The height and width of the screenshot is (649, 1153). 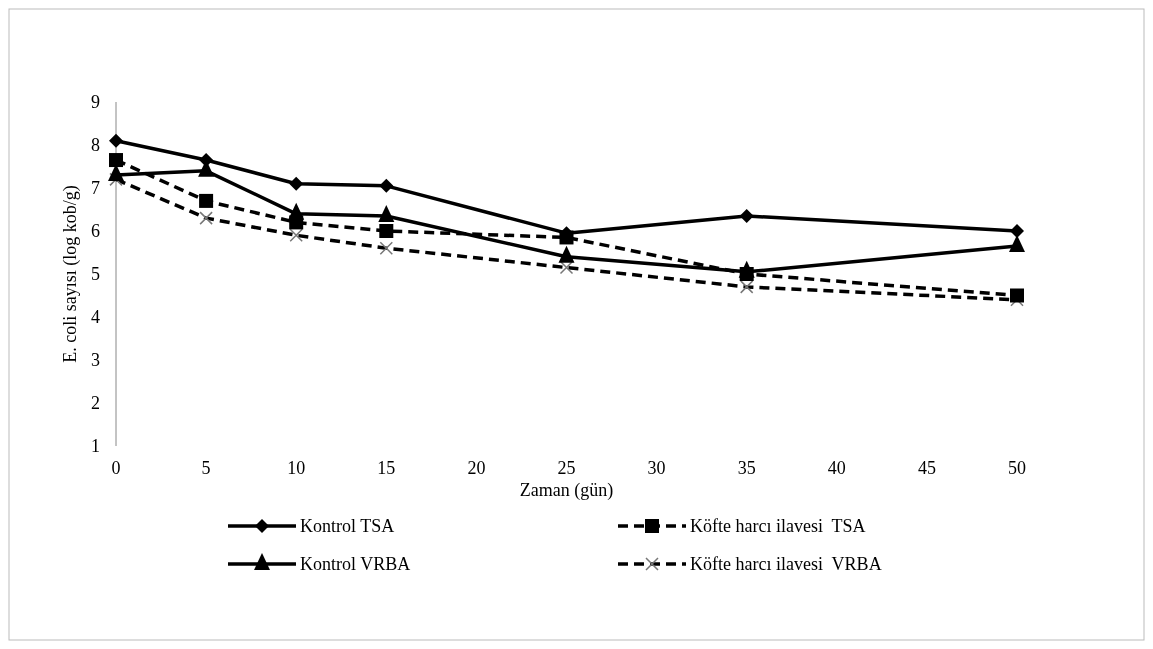 I want to click on x-tick-label: 45, so click(x=926, y=468).